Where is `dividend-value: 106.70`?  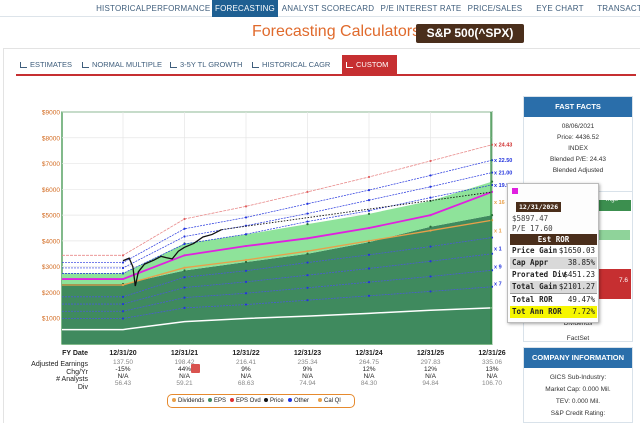 dividend-value: 106.70 is located at coordinates (492, 383).